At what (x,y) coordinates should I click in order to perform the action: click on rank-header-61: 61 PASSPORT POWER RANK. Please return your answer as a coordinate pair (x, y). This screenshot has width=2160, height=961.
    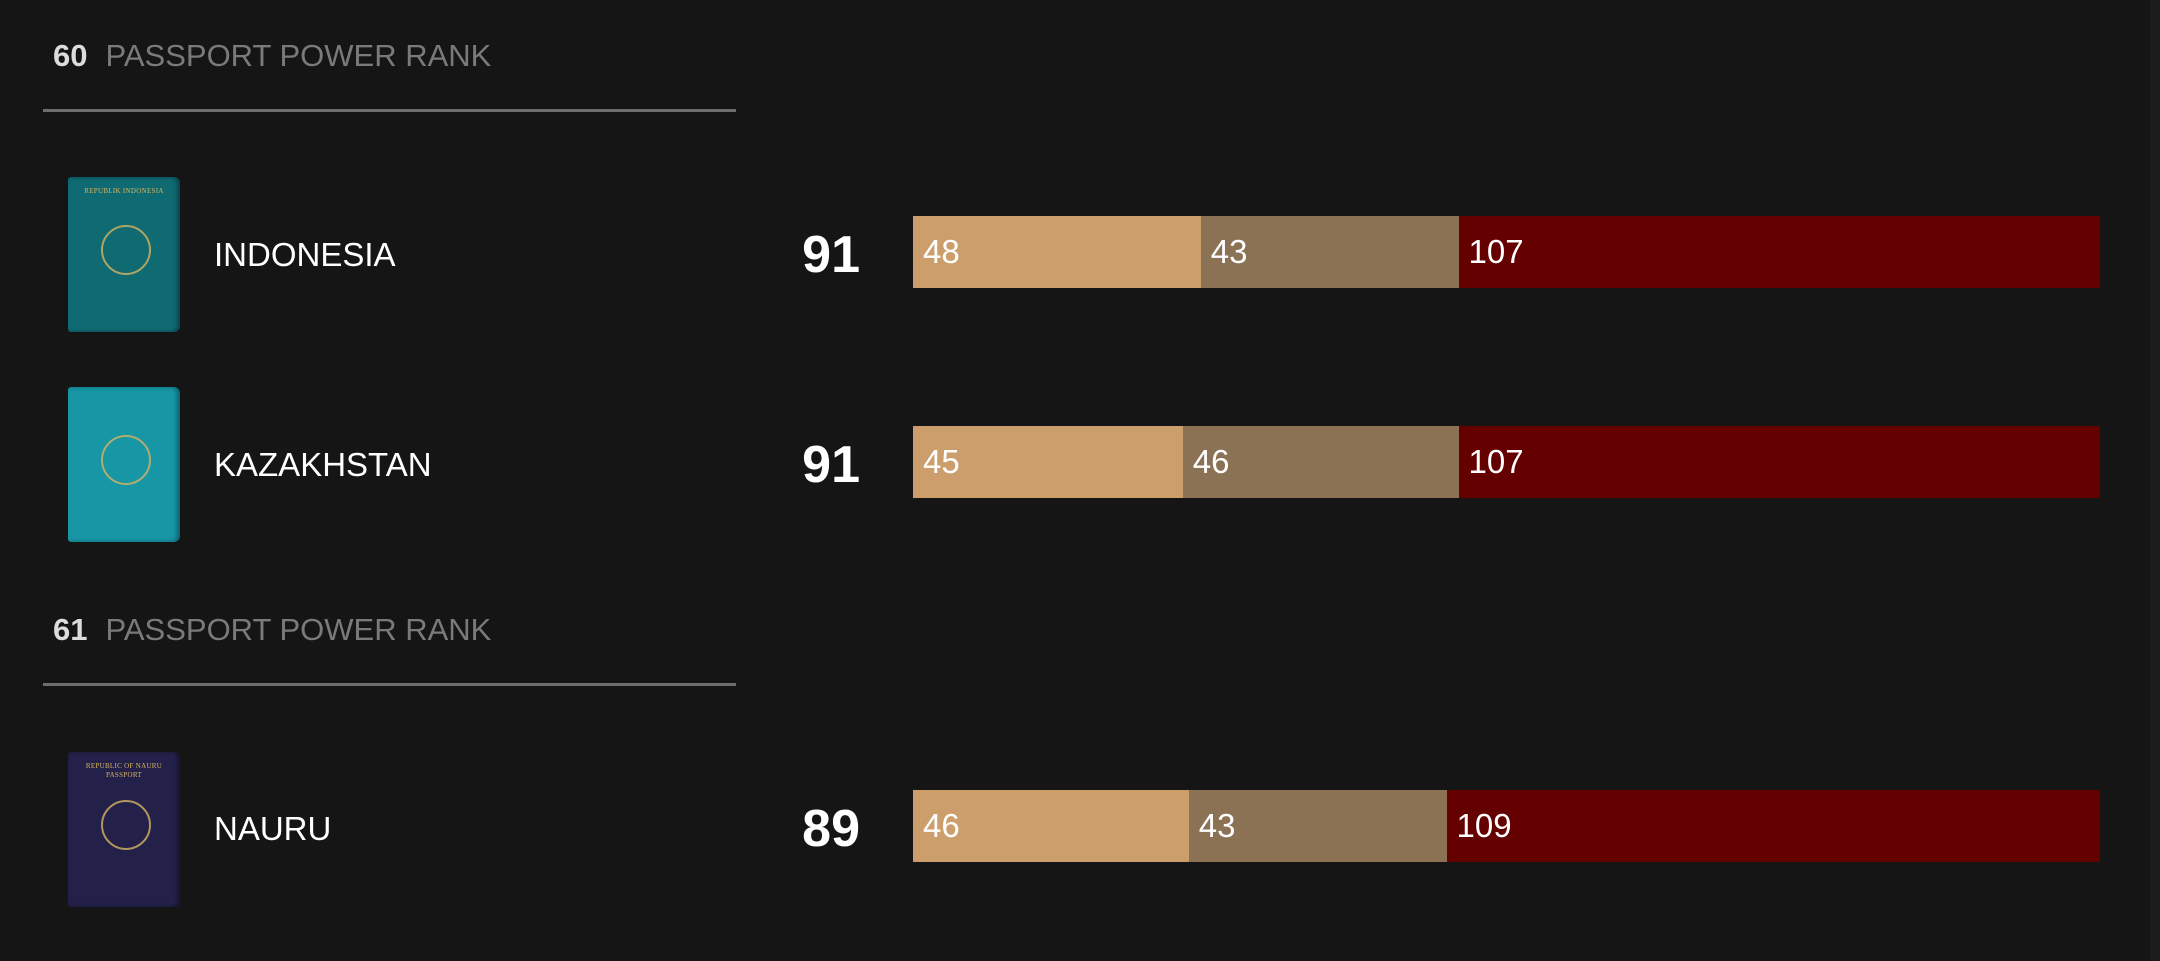
    Looking at the image, I should click on (272, 630).